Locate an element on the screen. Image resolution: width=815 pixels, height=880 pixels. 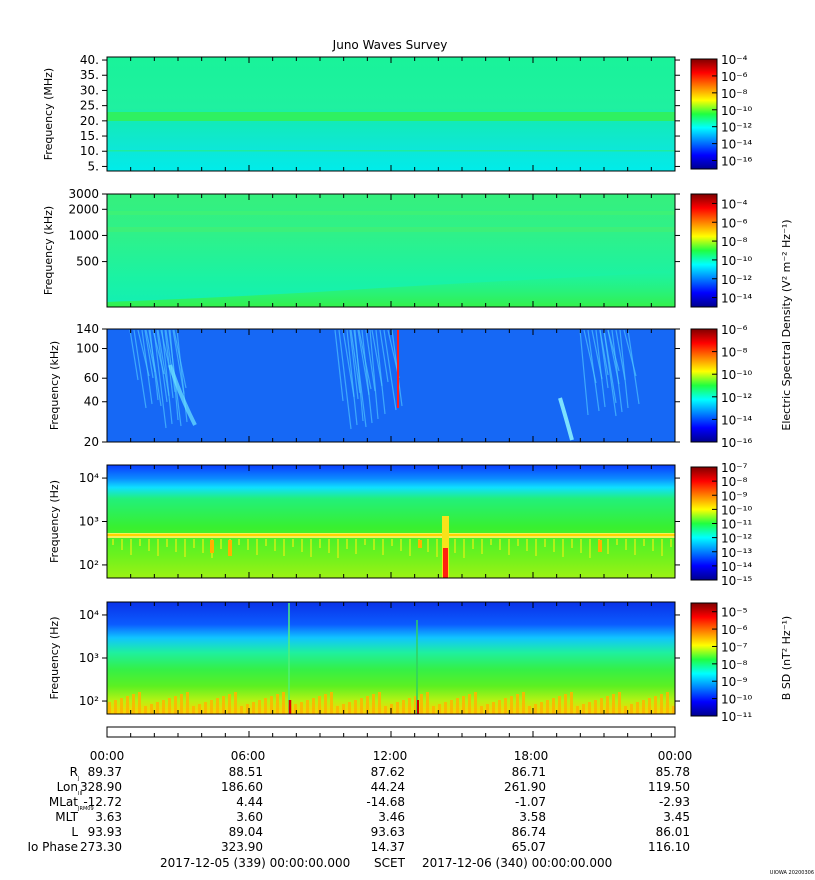
ephemeris-value: -1.07 is located at coordinates (530, 802).